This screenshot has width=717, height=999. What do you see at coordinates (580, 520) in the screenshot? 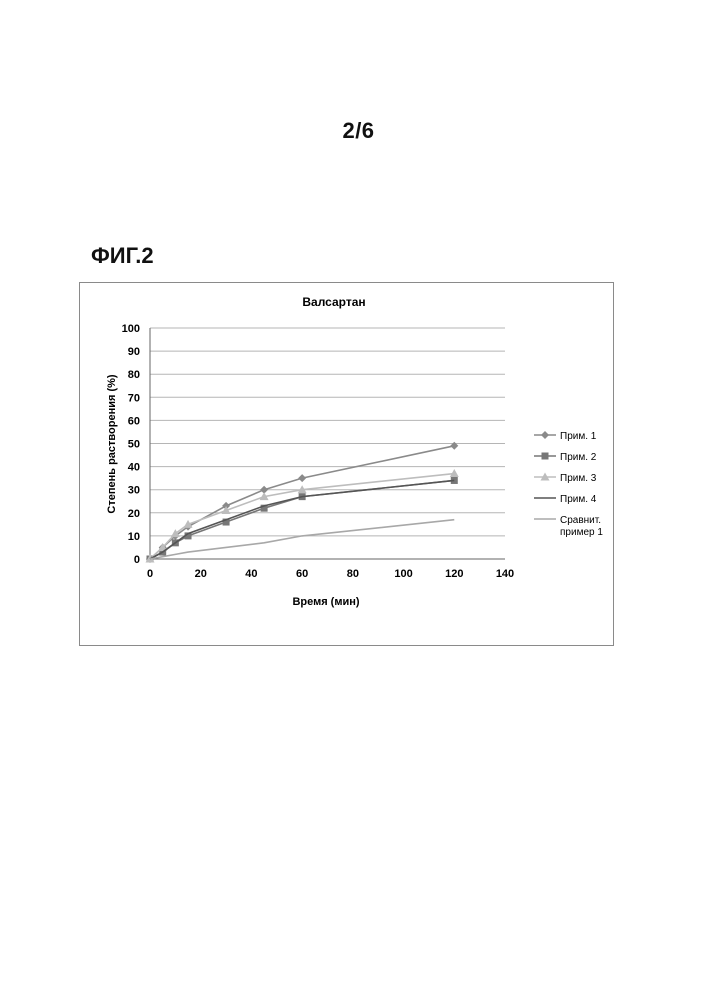
I see `legend-label: Сравнит.` at bounding box center [580, 520].